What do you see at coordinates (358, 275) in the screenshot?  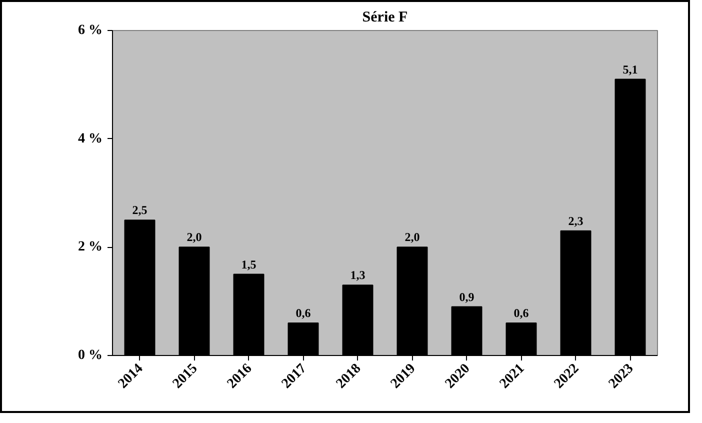 I see `data-label: 1,3` at bounding box center [358, 275].